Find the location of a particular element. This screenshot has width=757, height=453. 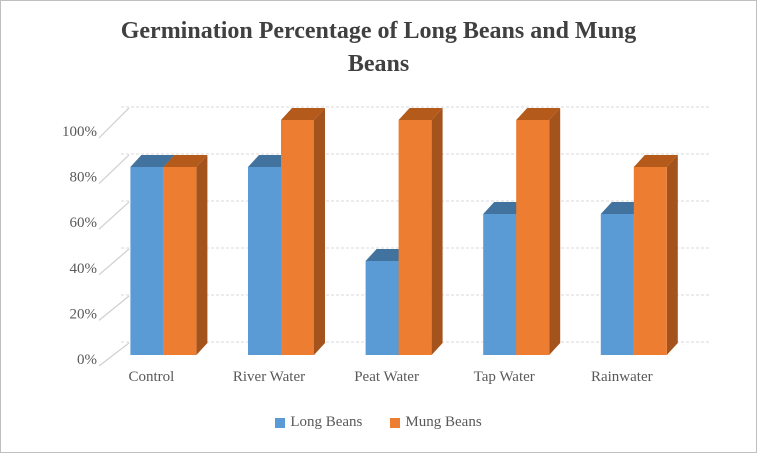

x-axis-category-label: Peat Water is located at coordinates (386, 377).